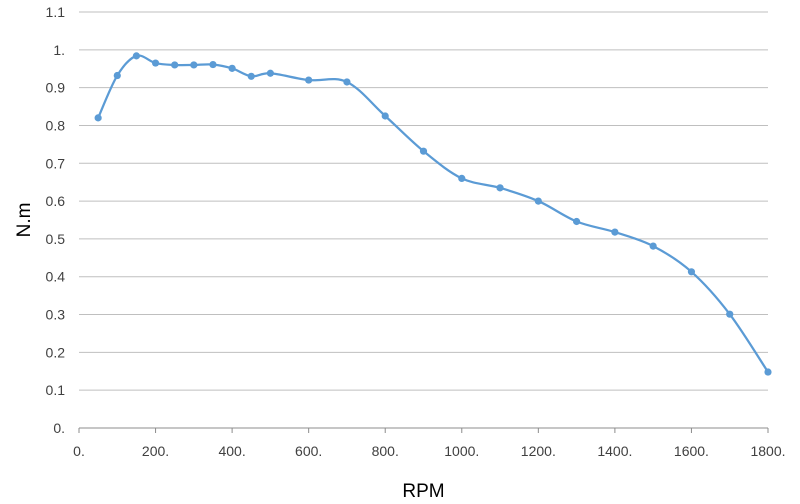 Image resolution: width=800 pixels, height=504 pixels. What do you see at coordinates (56, 88) in the screenshot?
I see `y-tick-label: 0.9` at bounding box center [56, 88].